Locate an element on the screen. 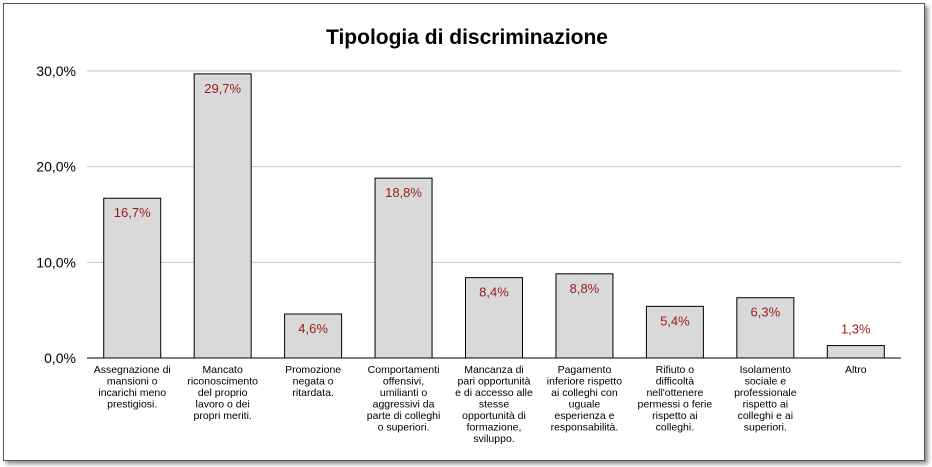 The height and width of the screenshot is (467, 932). category-label-line: Assegnazione di is located at coordinates (132, 370).